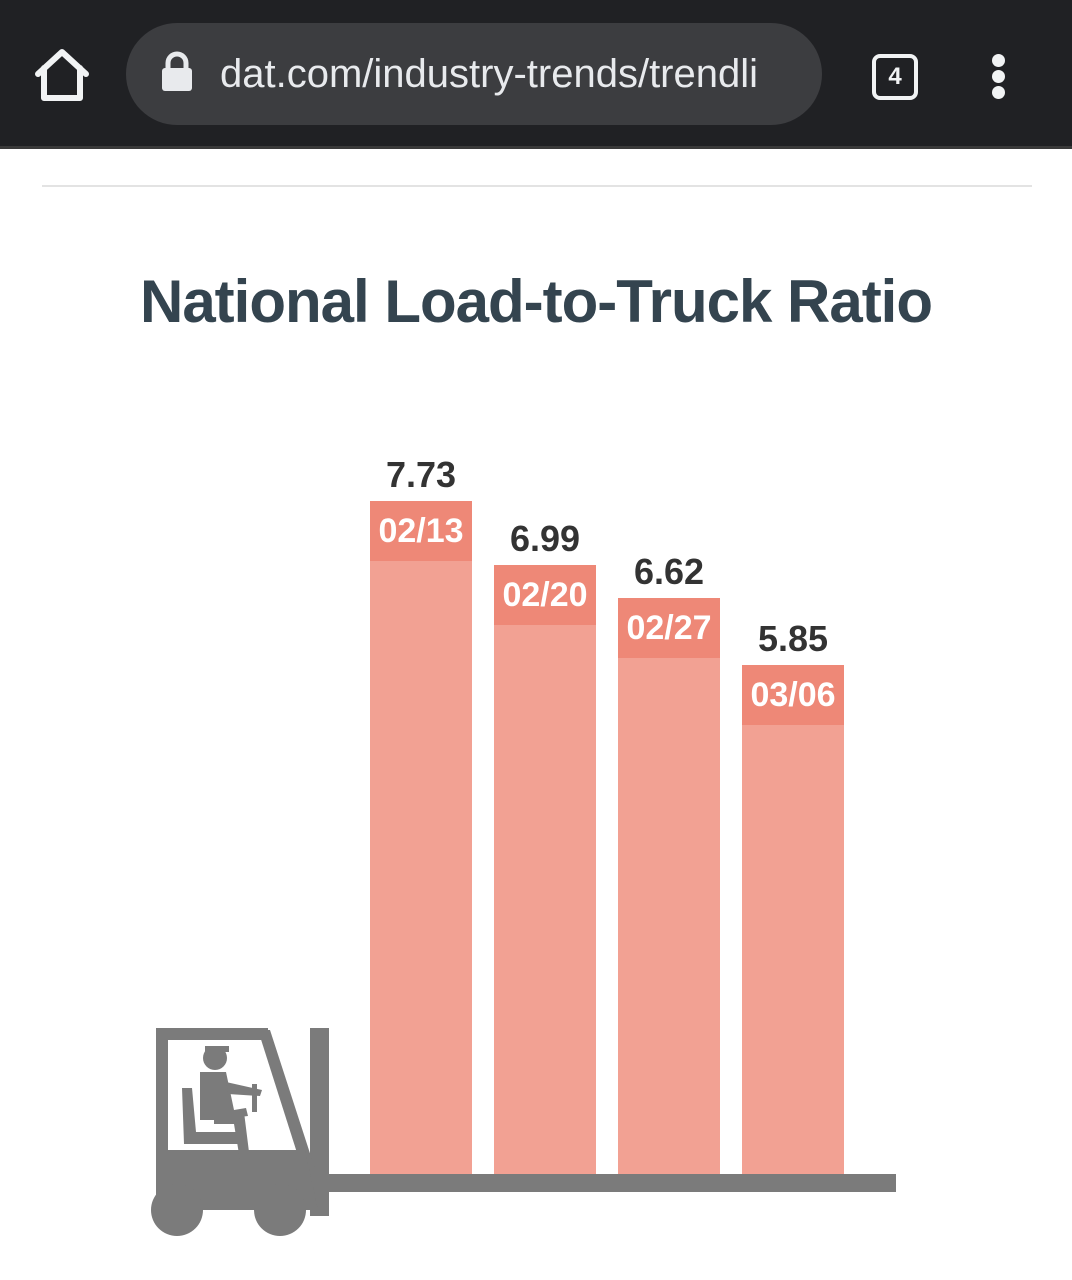  What do you see at coordinates (537, 186) in the screenshot?
I see `section-divider` at bounding box center [537, 186].